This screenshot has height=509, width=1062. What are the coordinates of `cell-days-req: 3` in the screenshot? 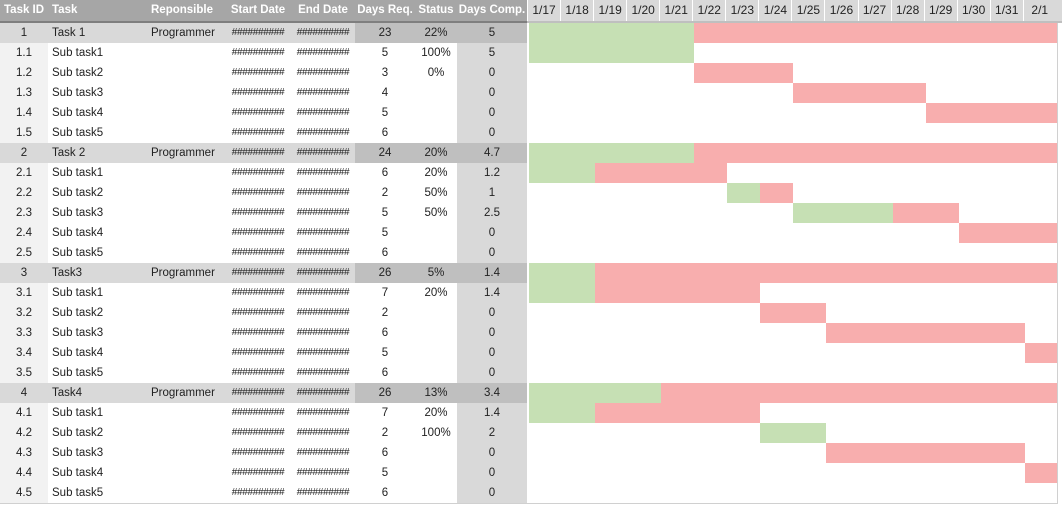 It's located at (385, 73).